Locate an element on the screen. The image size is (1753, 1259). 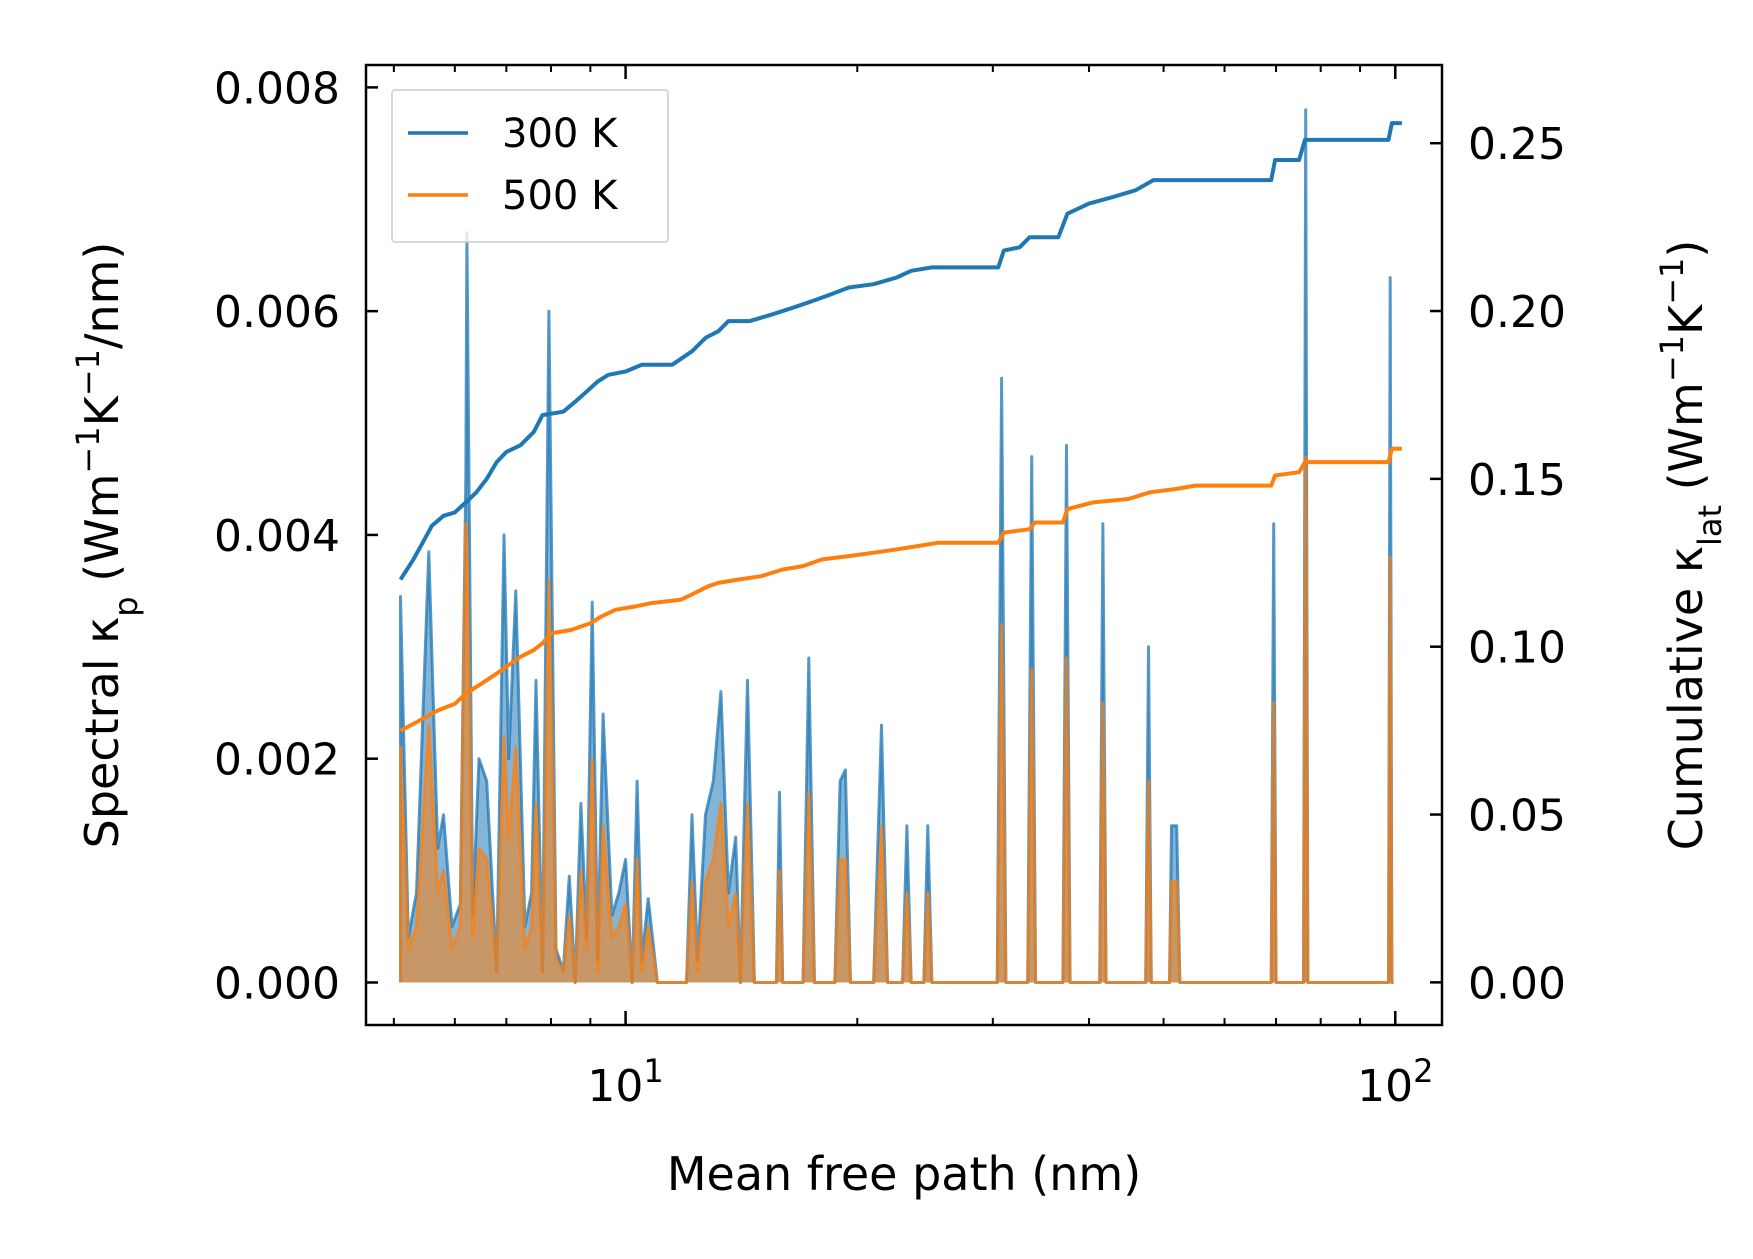
x-tick-label: 10¹ is located at coordinates (625, 1082).